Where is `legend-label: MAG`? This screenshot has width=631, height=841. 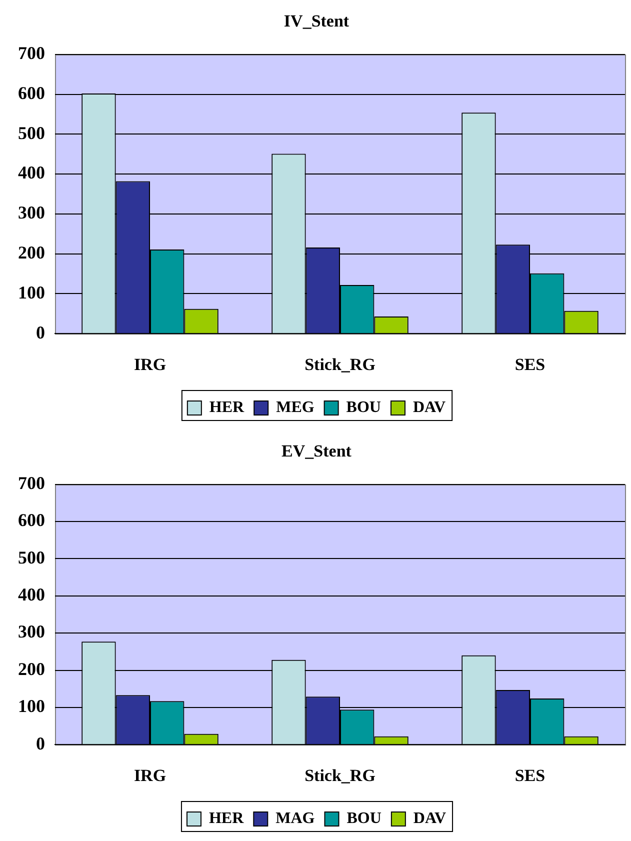
legend-label: MAG is located at coordinates (296, 819).